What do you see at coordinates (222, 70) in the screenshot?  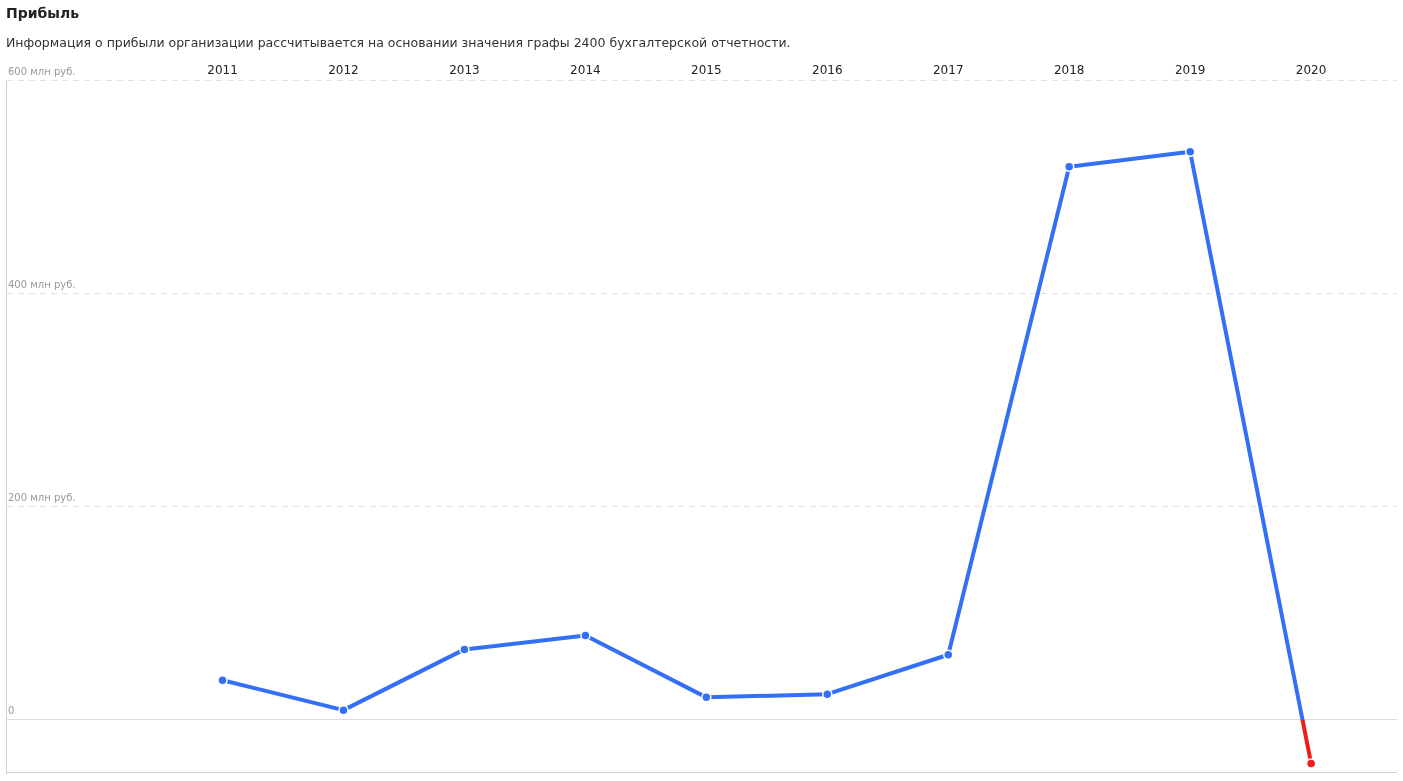 I see `x-tick-label: 2011` at bounding box center [222, 70].